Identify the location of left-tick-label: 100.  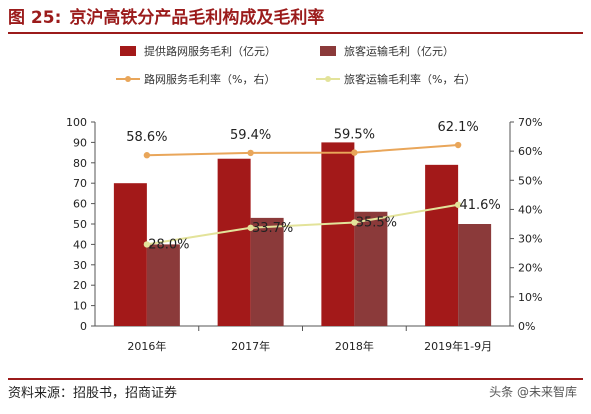
(76, 122).